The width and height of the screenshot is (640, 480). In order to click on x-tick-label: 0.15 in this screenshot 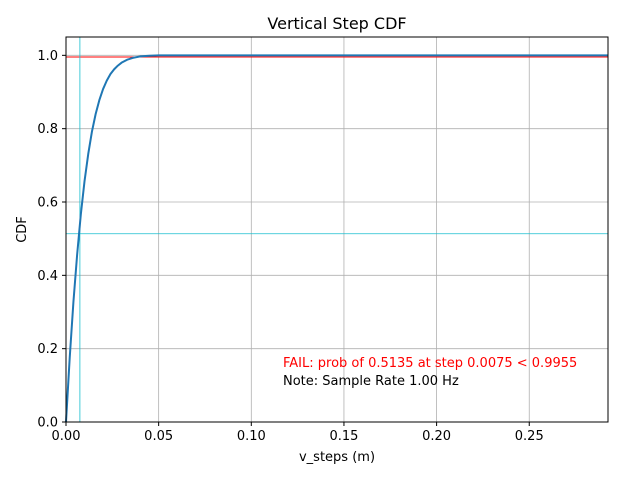, I will do `click(343, 436)`.